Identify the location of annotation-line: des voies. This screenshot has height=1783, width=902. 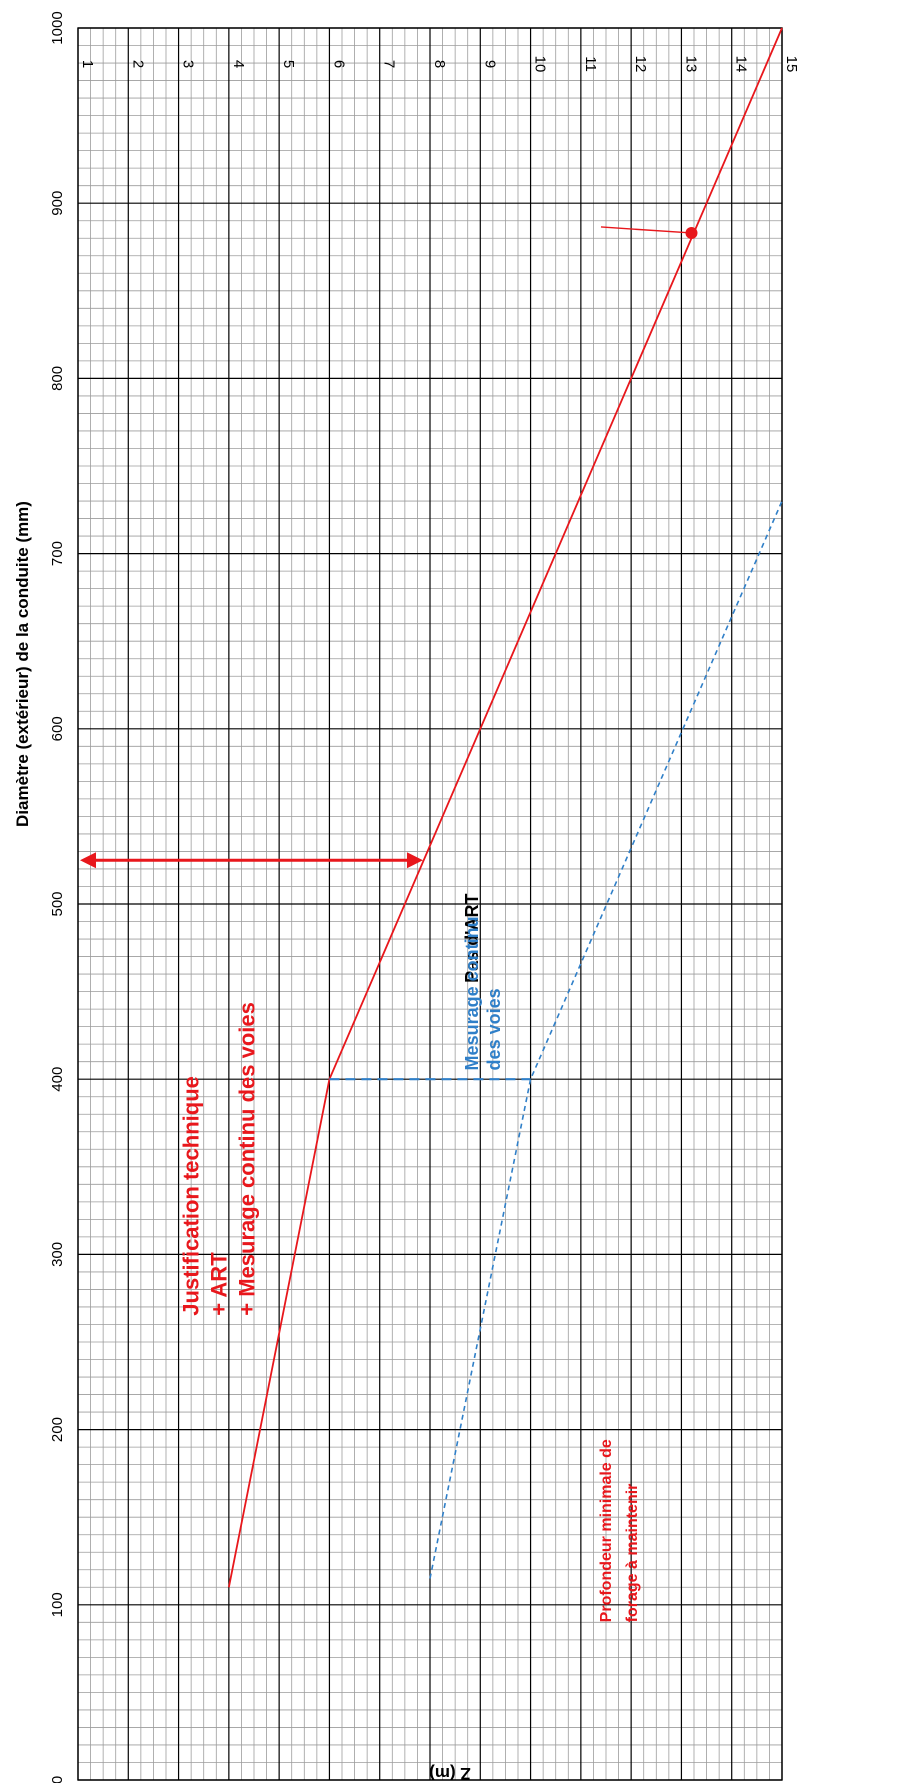
(494, 1029).